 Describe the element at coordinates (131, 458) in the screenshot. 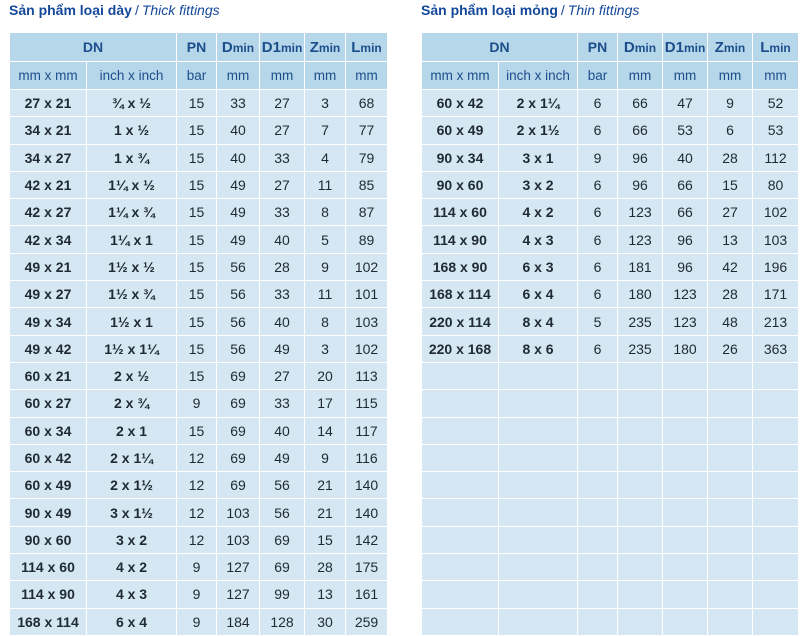

I see `dn-inch-cell: 2 x 1¼` at that location.